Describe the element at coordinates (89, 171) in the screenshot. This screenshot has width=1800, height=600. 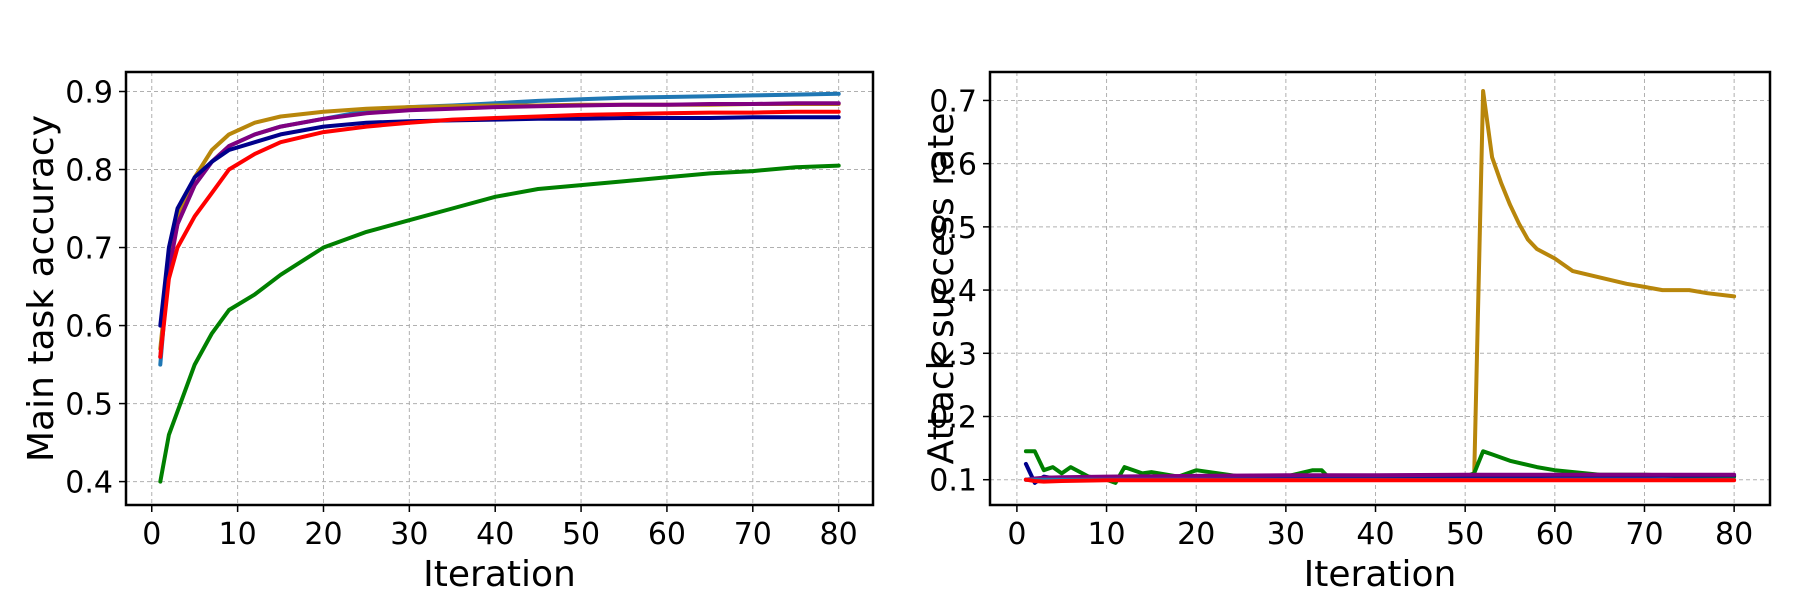
I see `accuracy-y-tick-label: 0.8` at that location.